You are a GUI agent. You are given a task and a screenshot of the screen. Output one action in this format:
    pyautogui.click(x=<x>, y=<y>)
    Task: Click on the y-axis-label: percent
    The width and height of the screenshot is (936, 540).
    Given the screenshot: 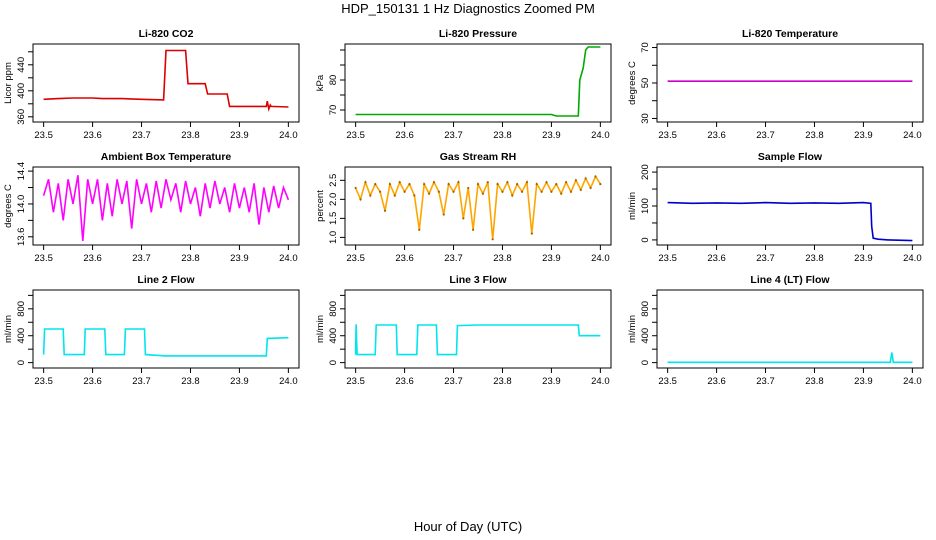 What is the action you would take?
    pyautogui.click(x=320, y=206)
    